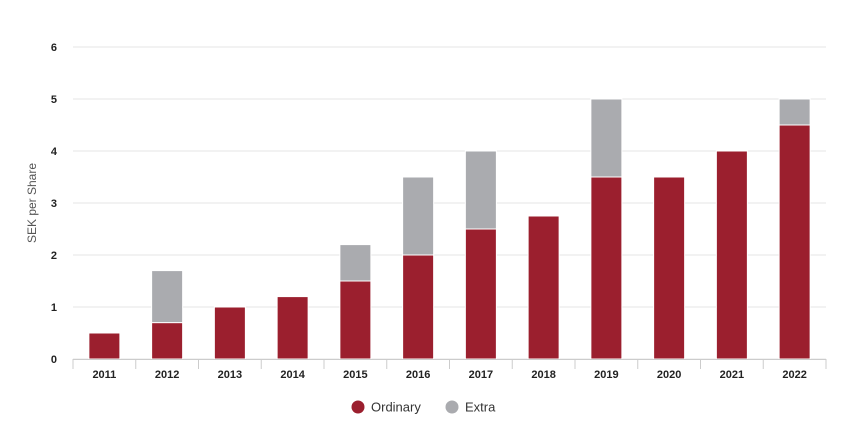 This screenshot has height=448, width=860. I want to click on bar-ordinary-2019, so click(606, 268).